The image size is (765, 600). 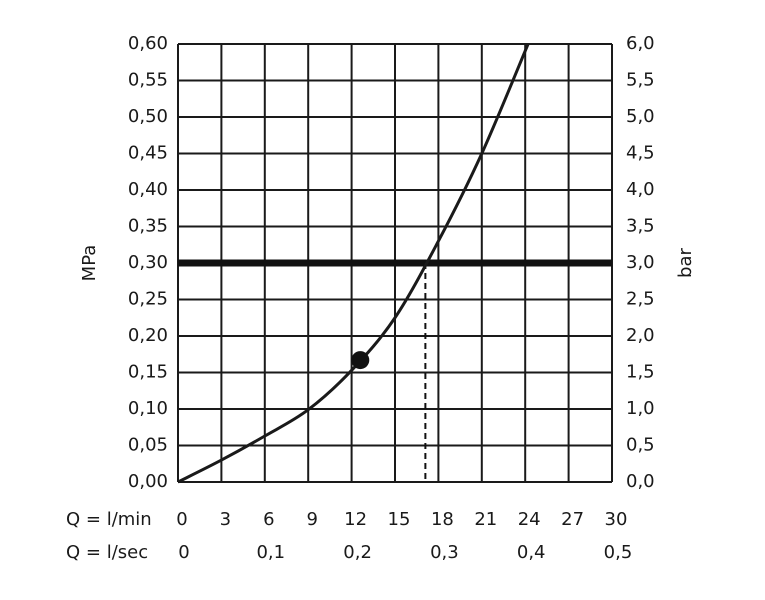 What do you see at coordinates (268, 519) in the screenshot?
I see `x-tick-label: 6` at bounding box center [268, 519].